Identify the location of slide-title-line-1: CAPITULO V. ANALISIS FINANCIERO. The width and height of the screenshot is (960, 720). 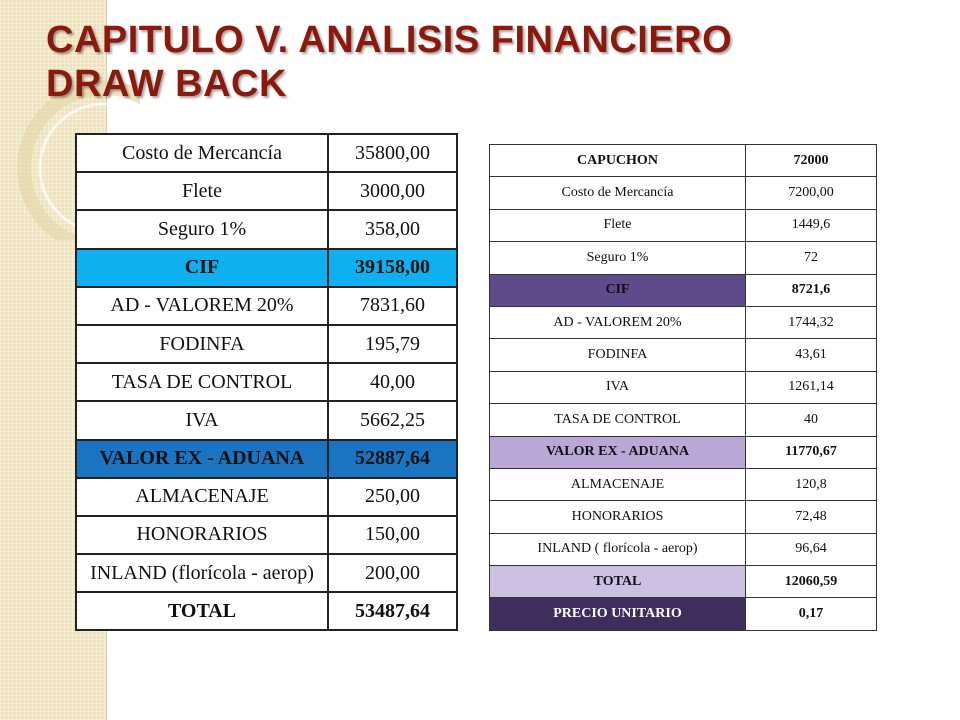
(389, 40).